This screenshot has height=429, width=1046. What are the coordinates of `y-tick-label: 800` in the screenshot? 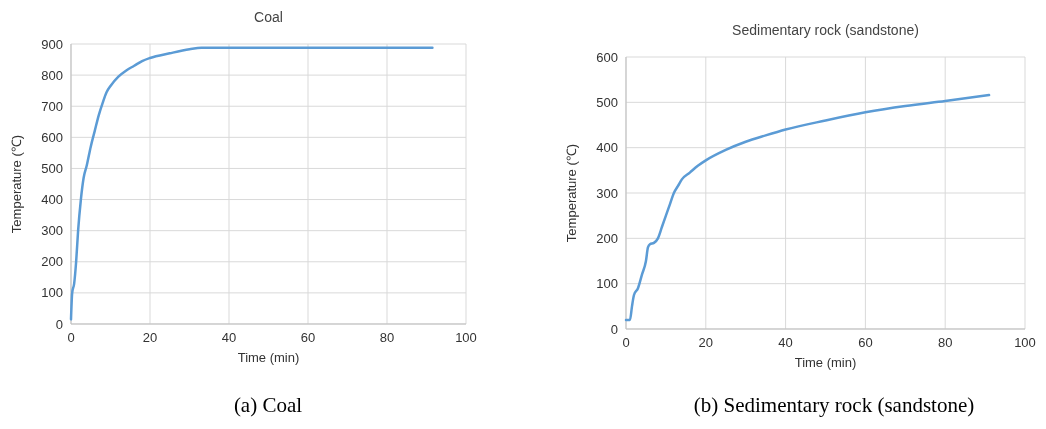 It's located at (52, 75).